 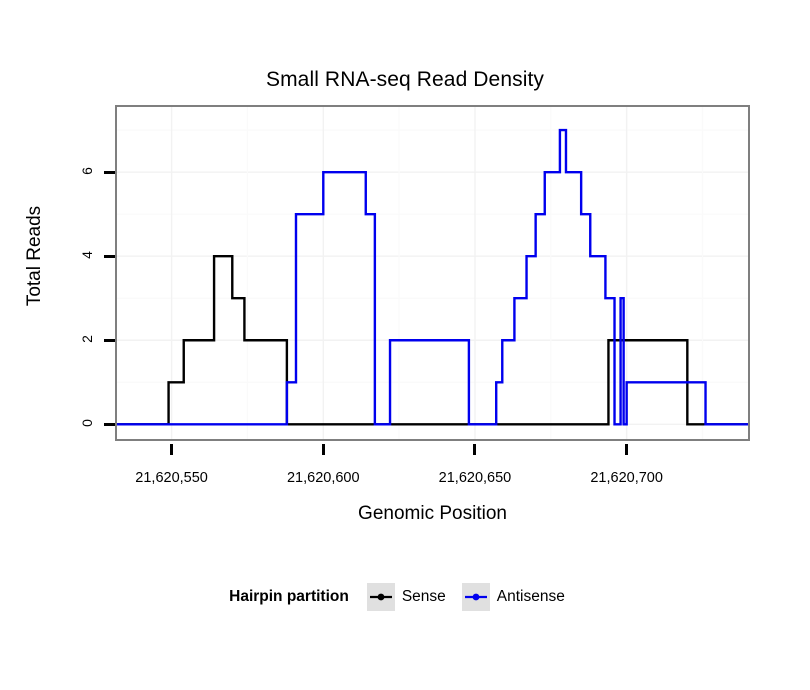 I want to click on y-tick-label: 4, so click(x=87, y=255).